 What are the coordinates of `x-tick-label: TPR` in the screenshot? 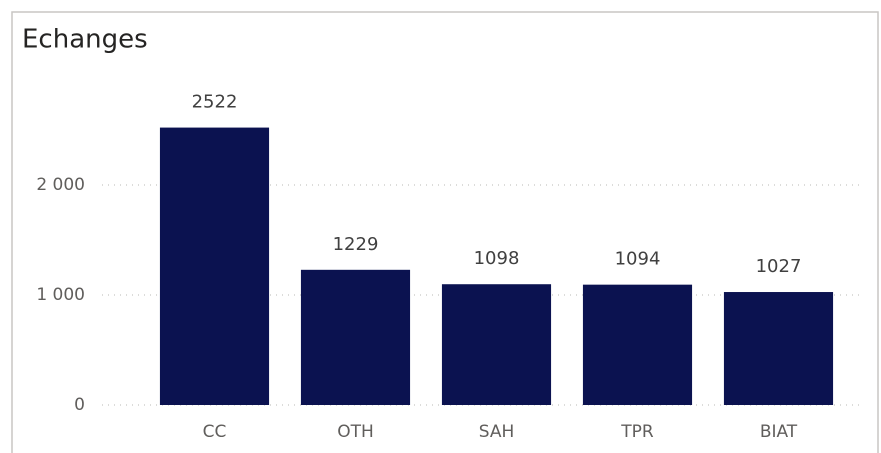 It's located at (637, 432).